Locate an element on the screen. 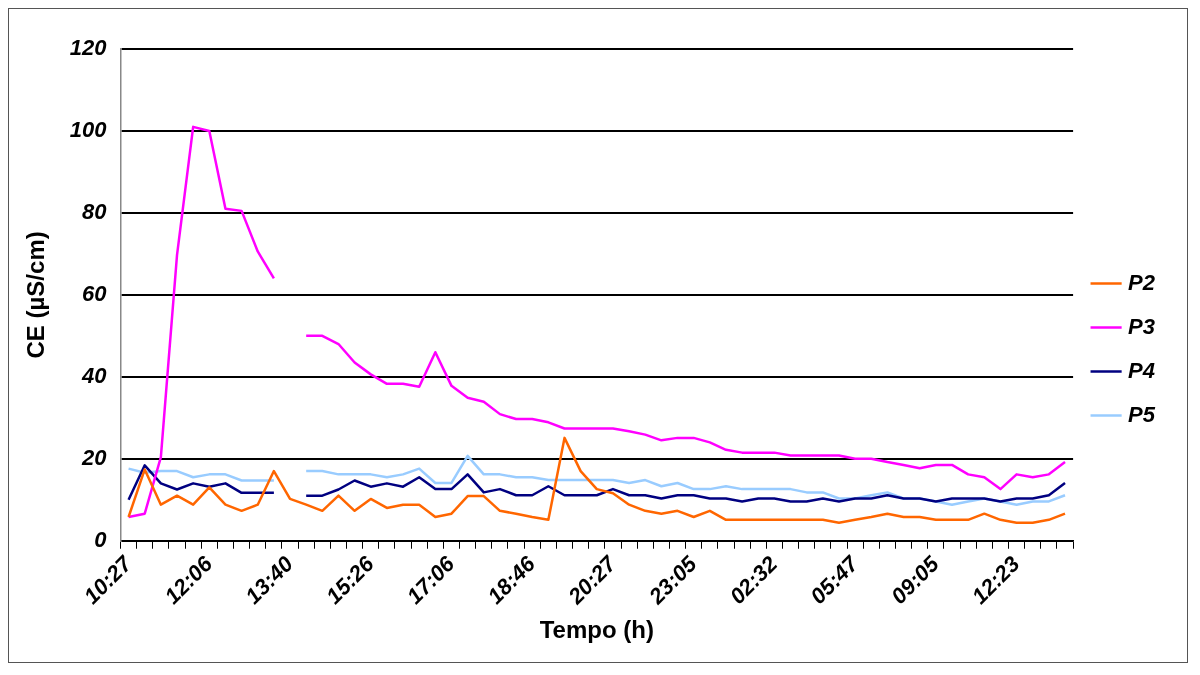 This screenshot has width=1200, height=675. x-axis-title: Tempo (h) is located at coordinates (596, 630).